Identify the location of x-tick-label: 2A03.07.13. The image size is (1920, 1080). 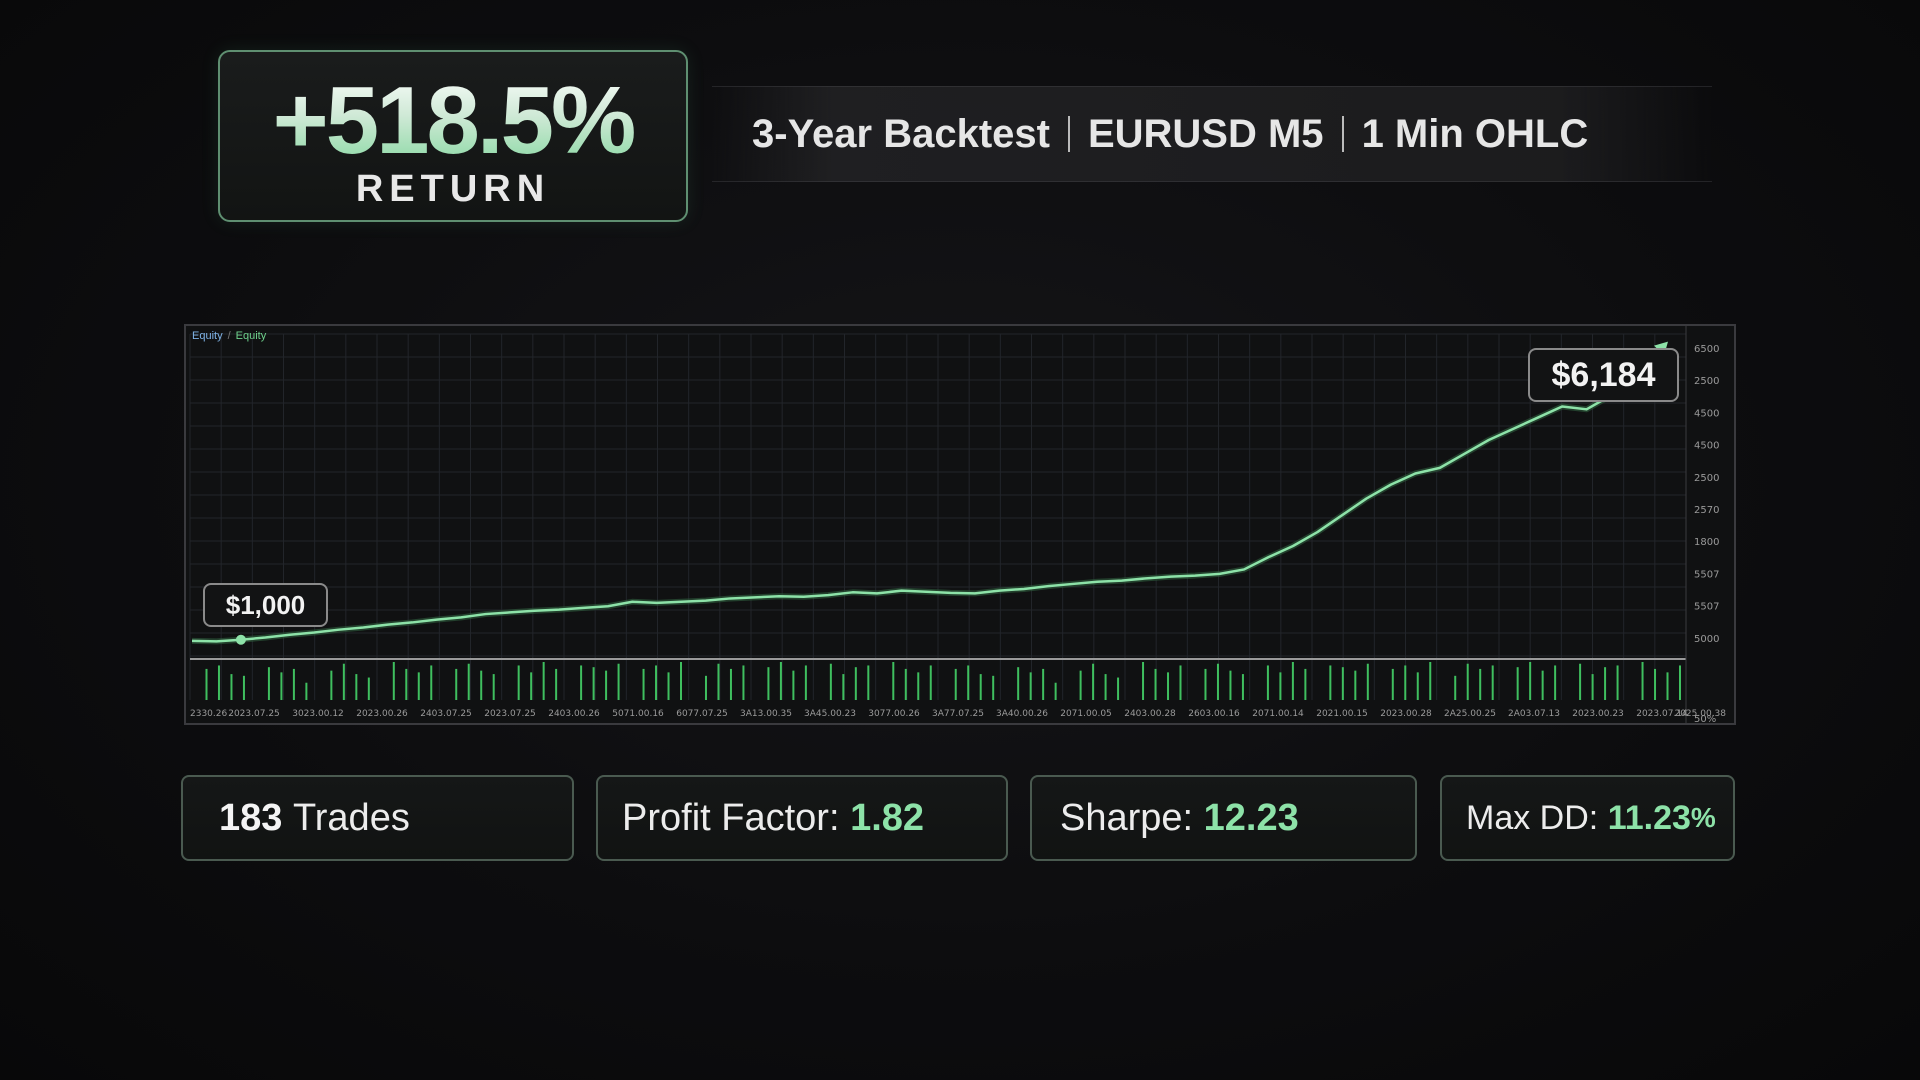
(1534, 714).